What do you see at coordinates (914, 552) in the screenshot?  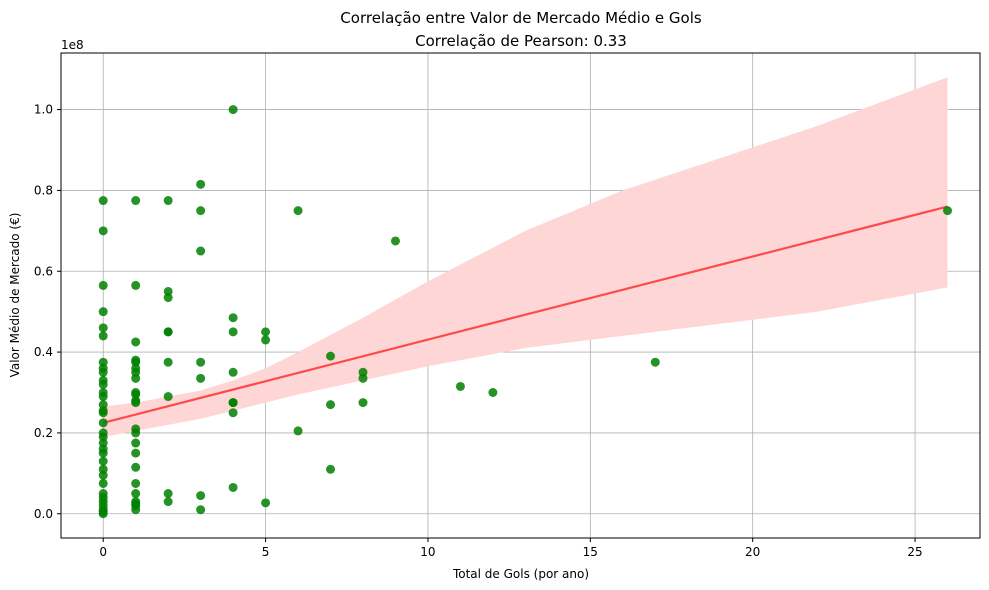 I see `x-tick-label: 25` at bounding box center [914, 552].